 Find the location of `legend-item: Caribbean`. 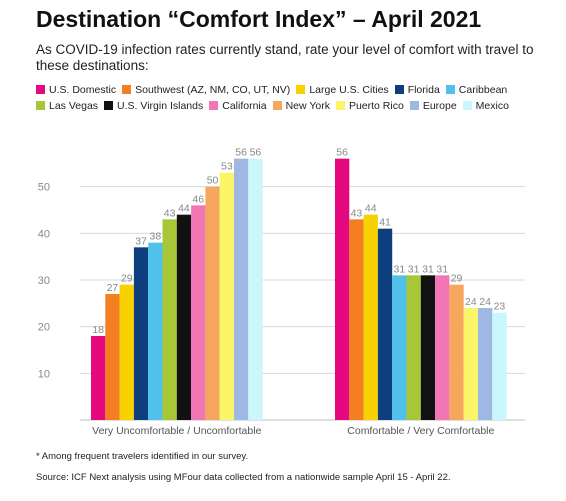

legend-item: Caribbean is located at coordinates (476, 90).